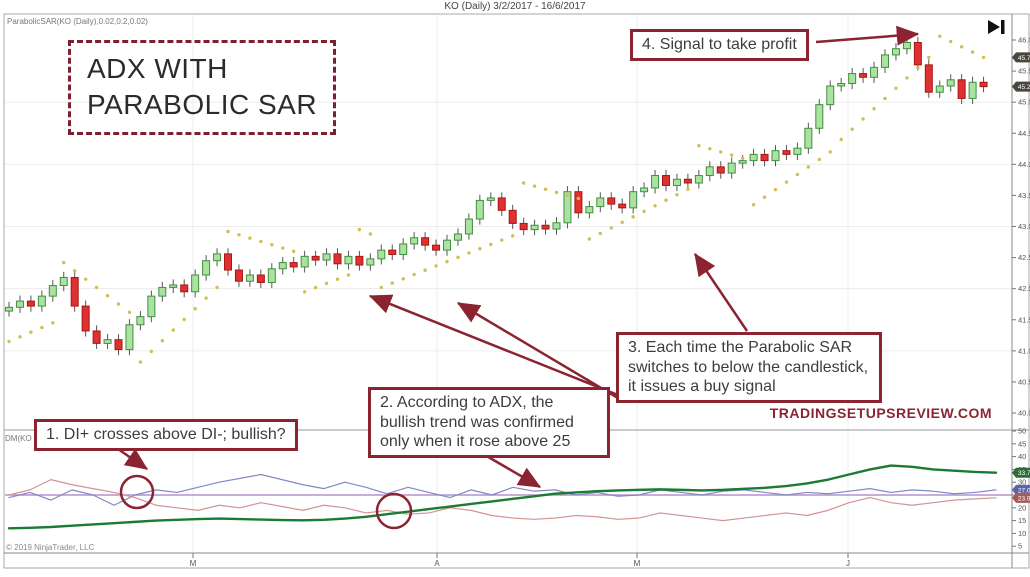 Image resolution: width=1030 pixels, height=577 pixels. What do you see at coordinates (166, 435) in the screenshot?
I see `note-box-1: 1. DI+ crosses above DI-; bullish?` at bounding box center [166, 435].